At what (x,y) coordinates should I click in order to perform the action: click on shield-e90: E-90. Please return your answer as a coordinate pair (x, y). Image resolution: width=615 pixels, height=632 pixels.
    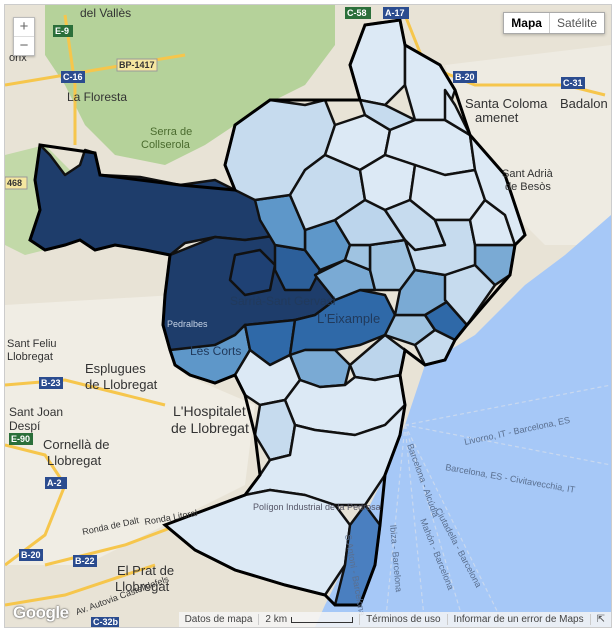
    Looking at the image, I should click on (20, 439).